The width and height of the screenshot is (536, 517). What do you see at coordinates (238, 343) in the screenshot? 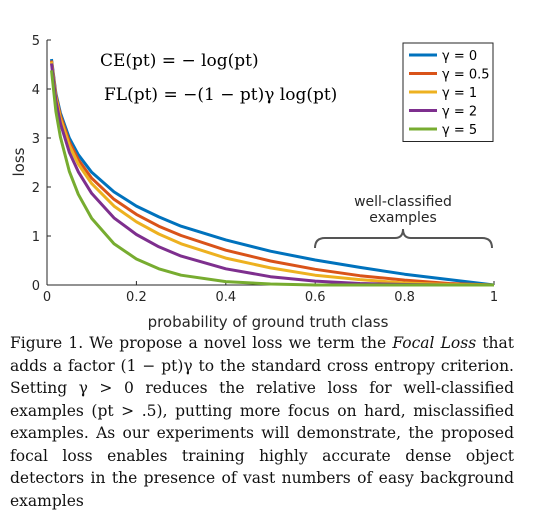
I see `caption-text-a: We propose a novel loss we term the` at bounding box center [238, 343].